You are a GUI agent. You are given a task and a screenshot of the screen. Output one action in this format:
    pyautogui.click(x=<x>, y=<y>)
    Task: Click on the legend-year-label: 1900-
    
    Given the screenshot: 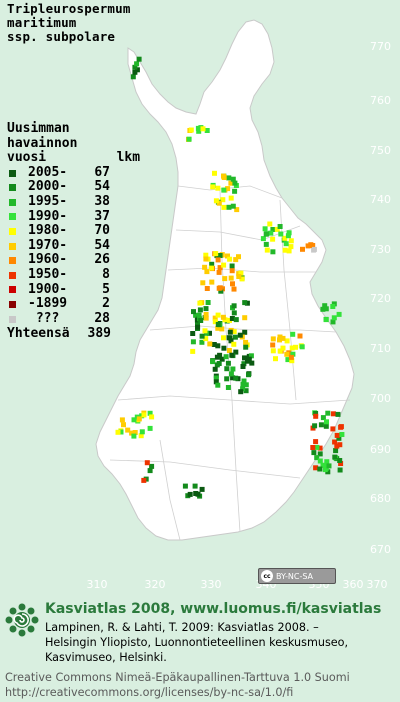 What is the action you would take?
    pyautogui.click(x=48, y=289)
    